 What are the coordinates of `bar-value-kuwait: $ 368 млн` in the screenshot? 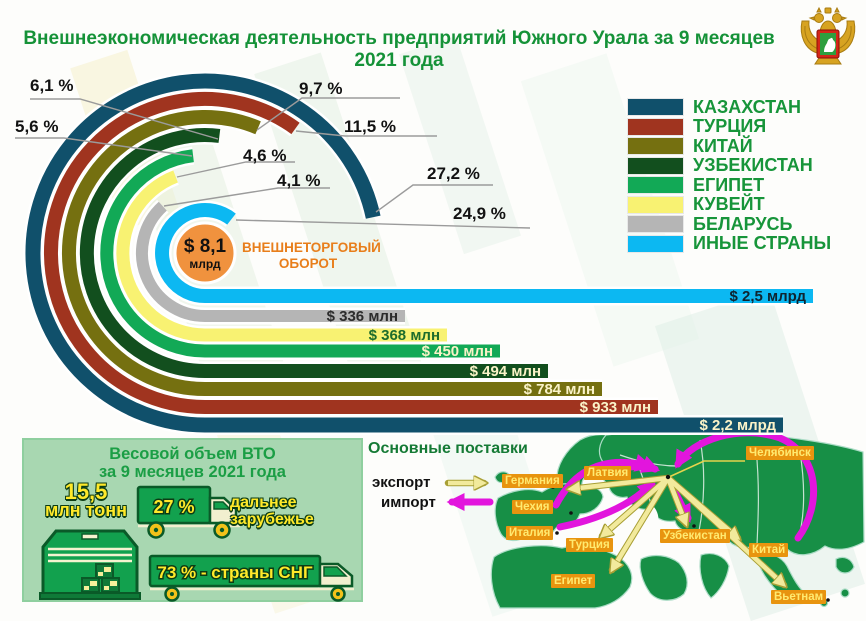 It's located at (404, 335).